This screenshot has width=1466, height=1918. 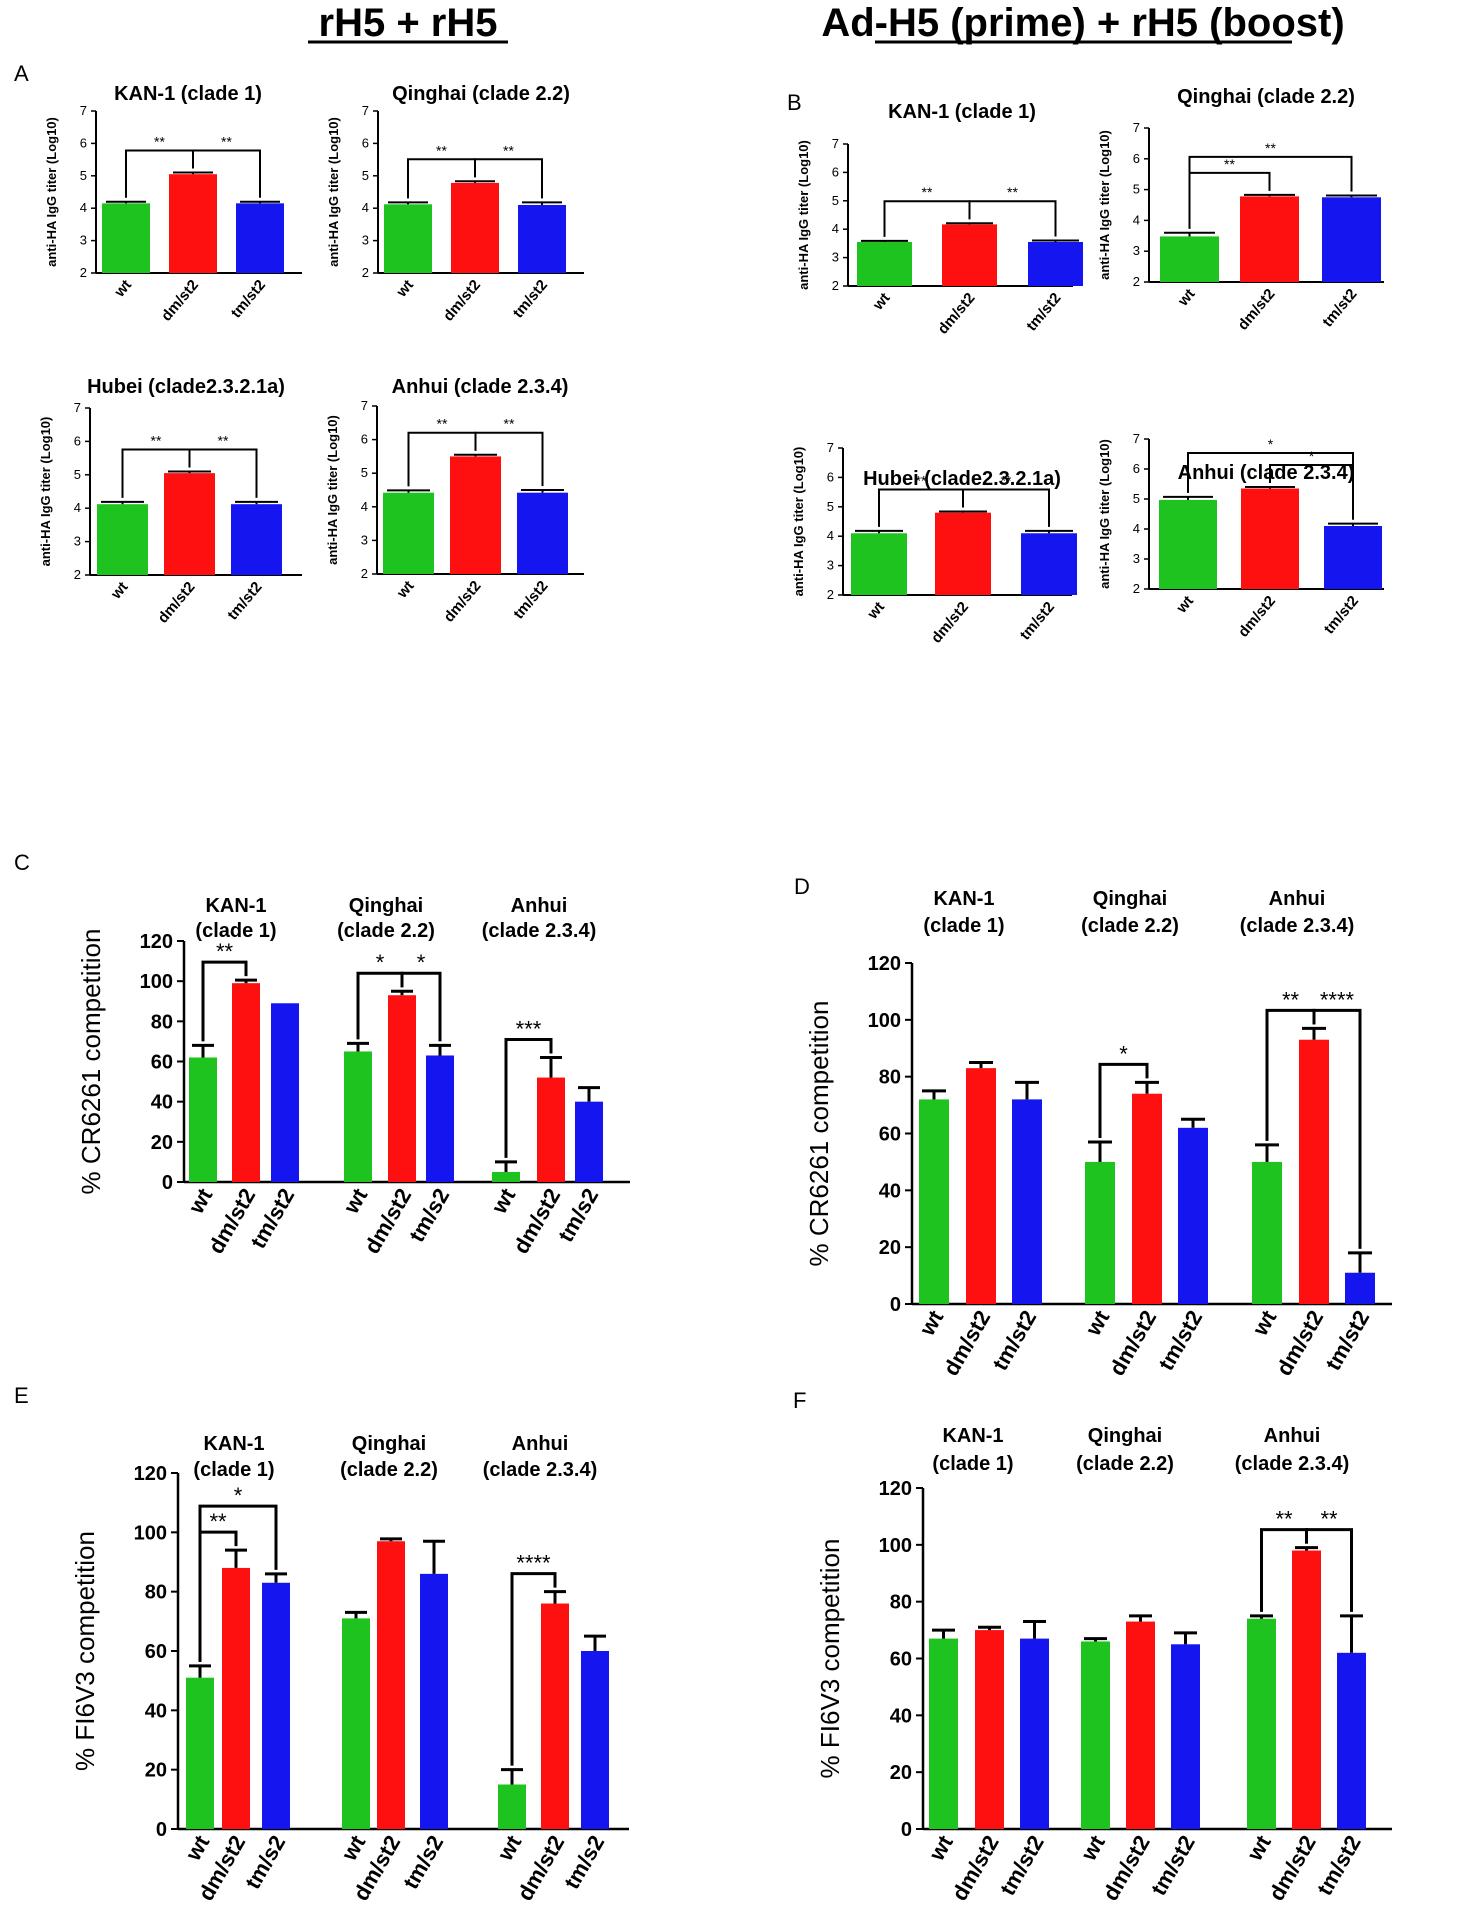 I want to click on panel-letter: A, so click(x=21, y=73).